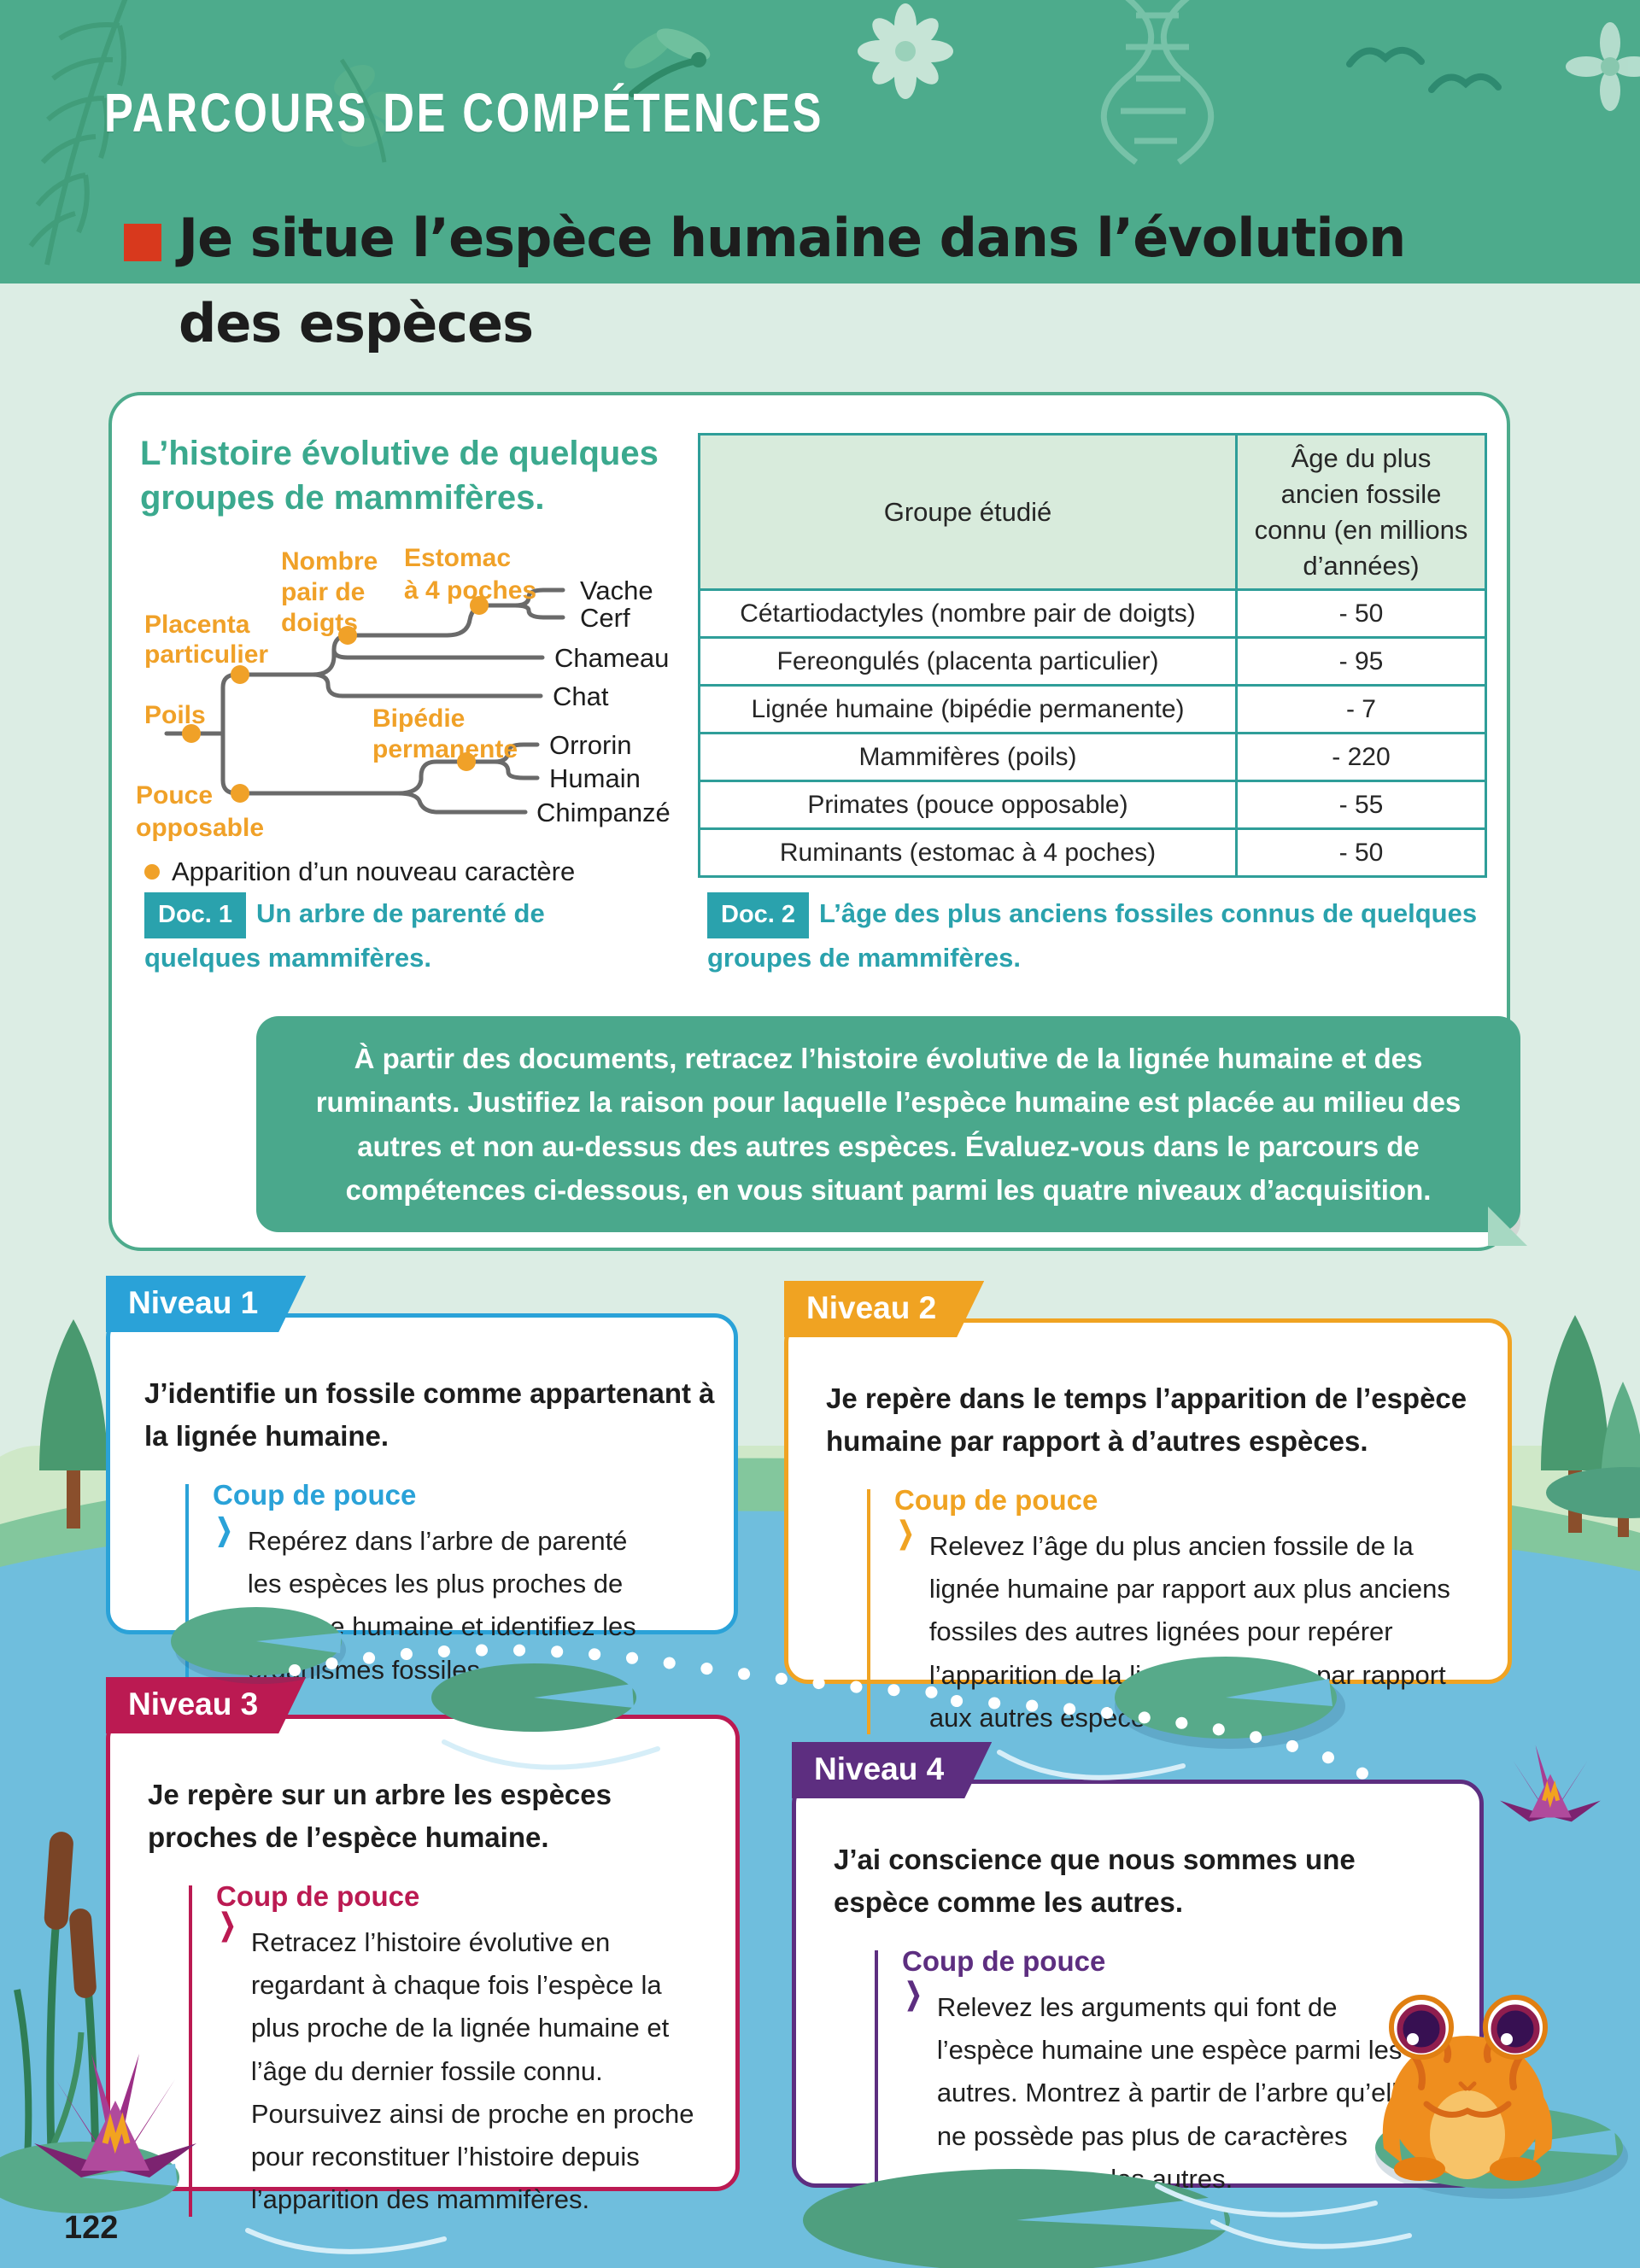  I want to click on trait-label-estomac-l2: à 4 poches, so click(470, 590).